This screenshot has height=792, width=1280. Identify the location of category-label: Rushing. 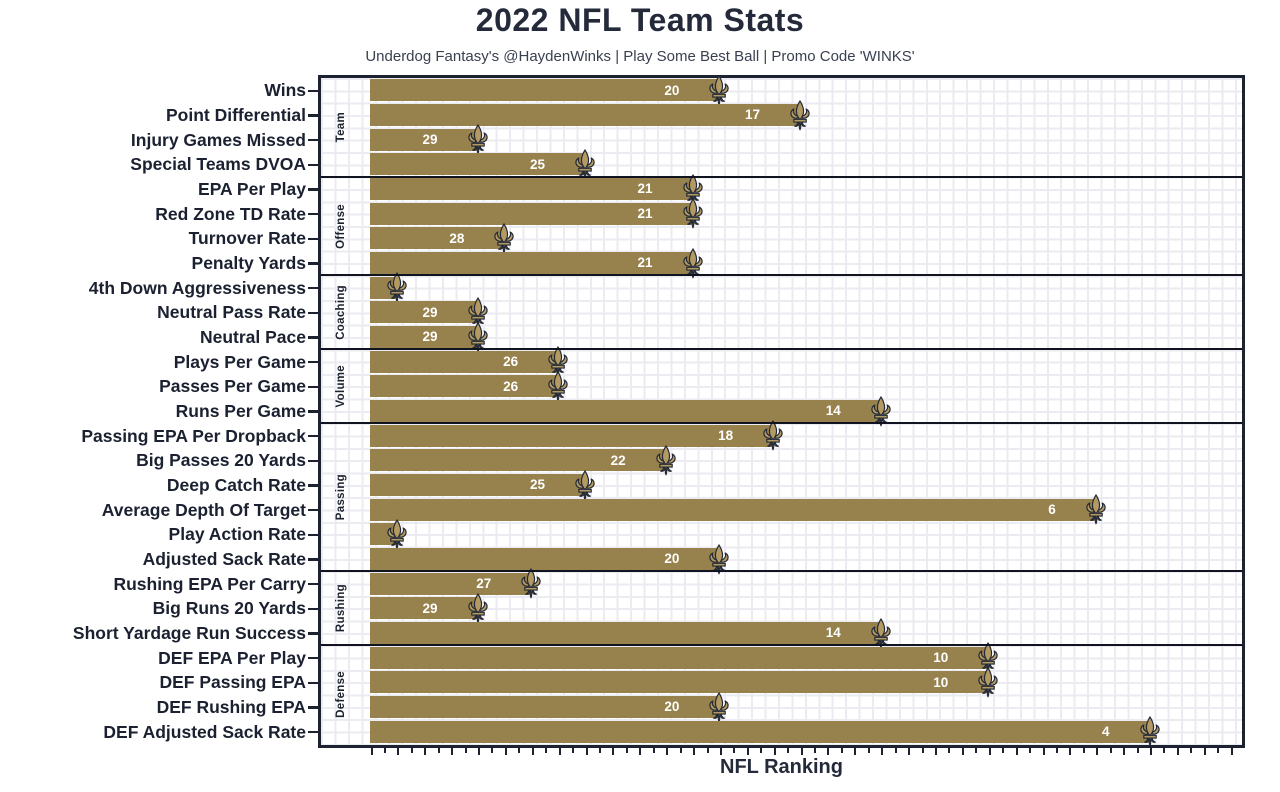
(341, 608).